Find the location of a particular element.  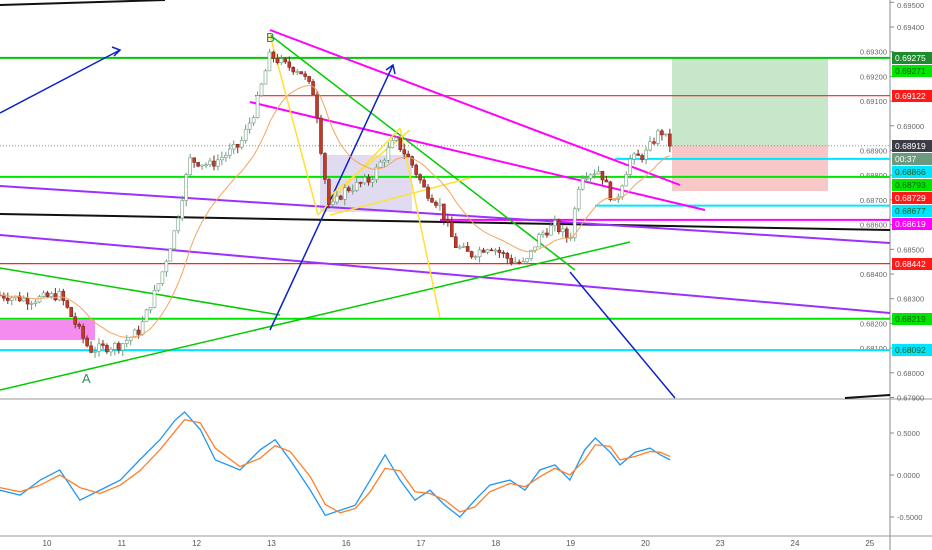

price-tick-label: 0.68200 is located at coordinates (873, 323).